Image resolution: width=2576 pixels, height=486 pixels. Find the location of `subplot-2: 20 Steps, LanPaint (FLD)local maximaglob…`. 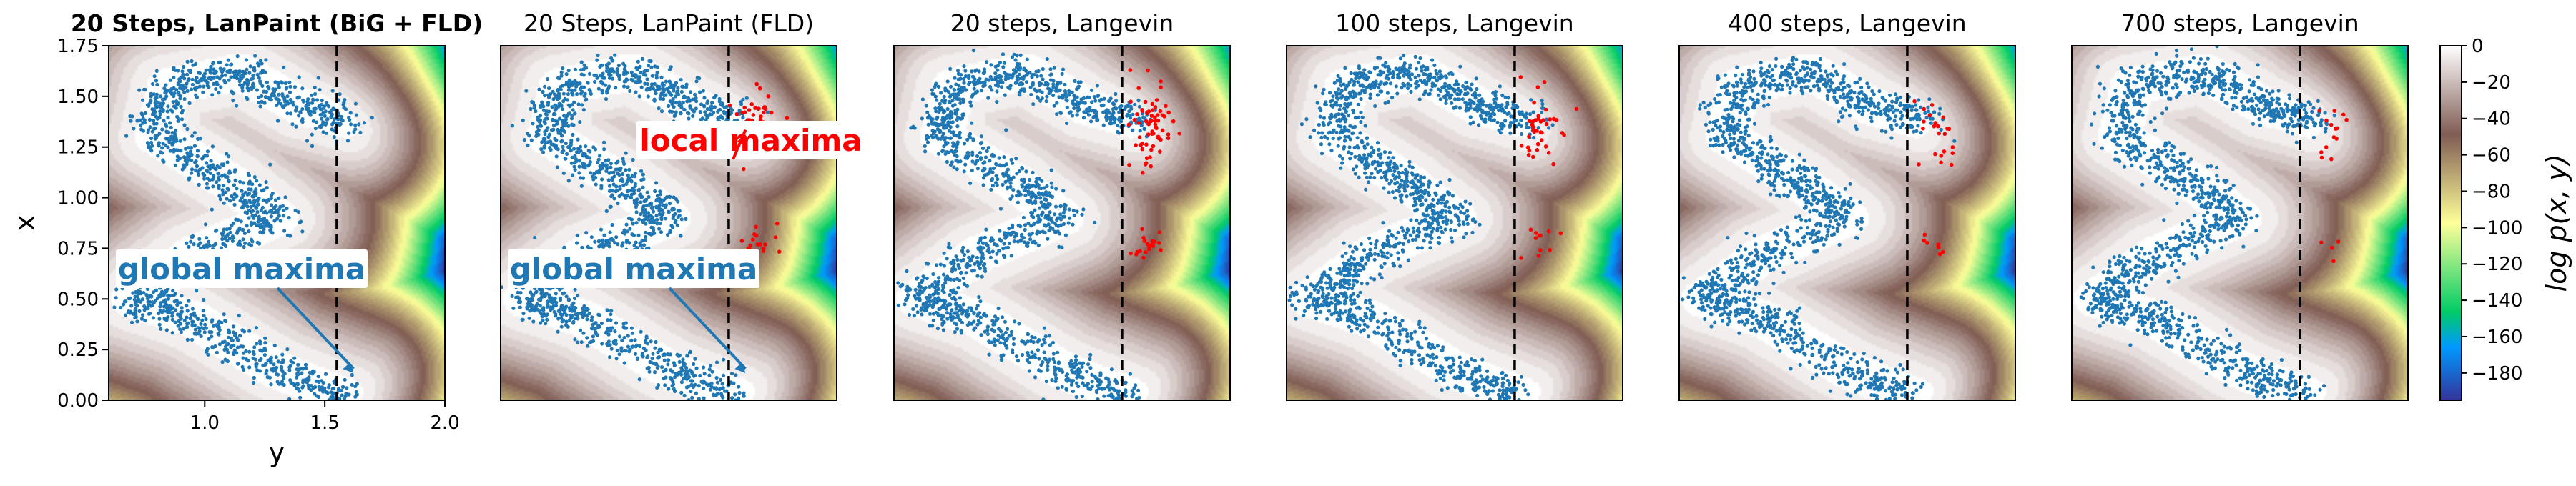

subplot-2: 20 Steps, LanPaint (FLD)local maximaglob… is located at coordinates (683, 205).